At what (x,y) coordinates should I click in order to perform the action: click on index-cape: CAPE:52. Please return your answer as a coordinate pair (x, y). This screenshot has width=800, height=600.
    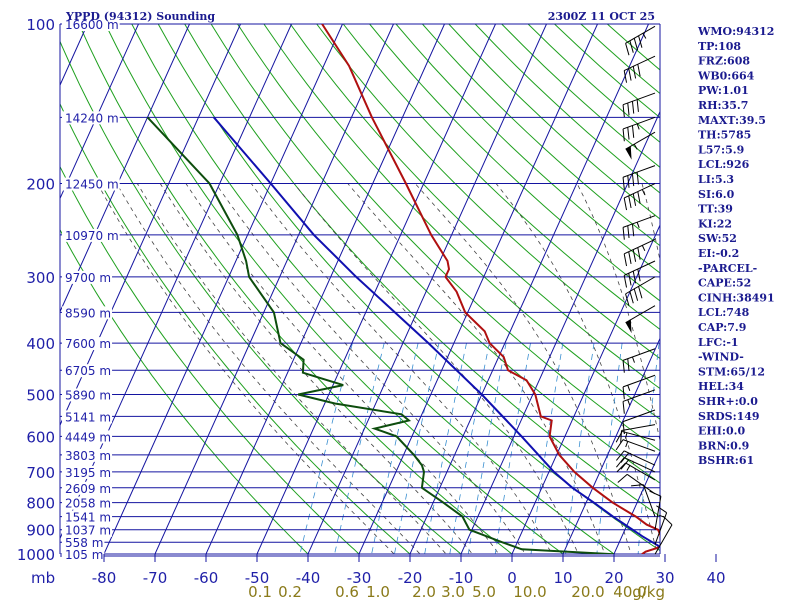
    Looking at the image, I should click on (724, 283).